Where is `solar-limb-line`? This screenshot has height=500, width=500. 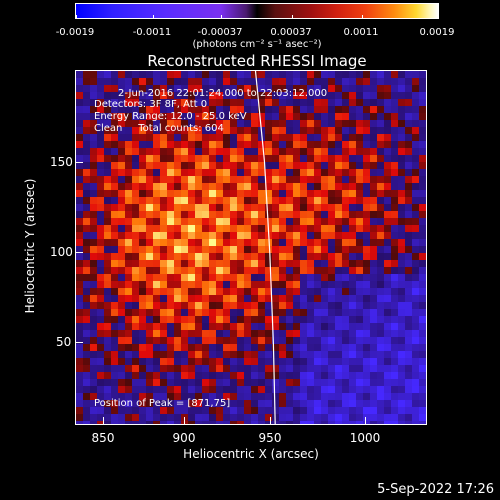
solar-limb-line is located at coordinates (265, 247).